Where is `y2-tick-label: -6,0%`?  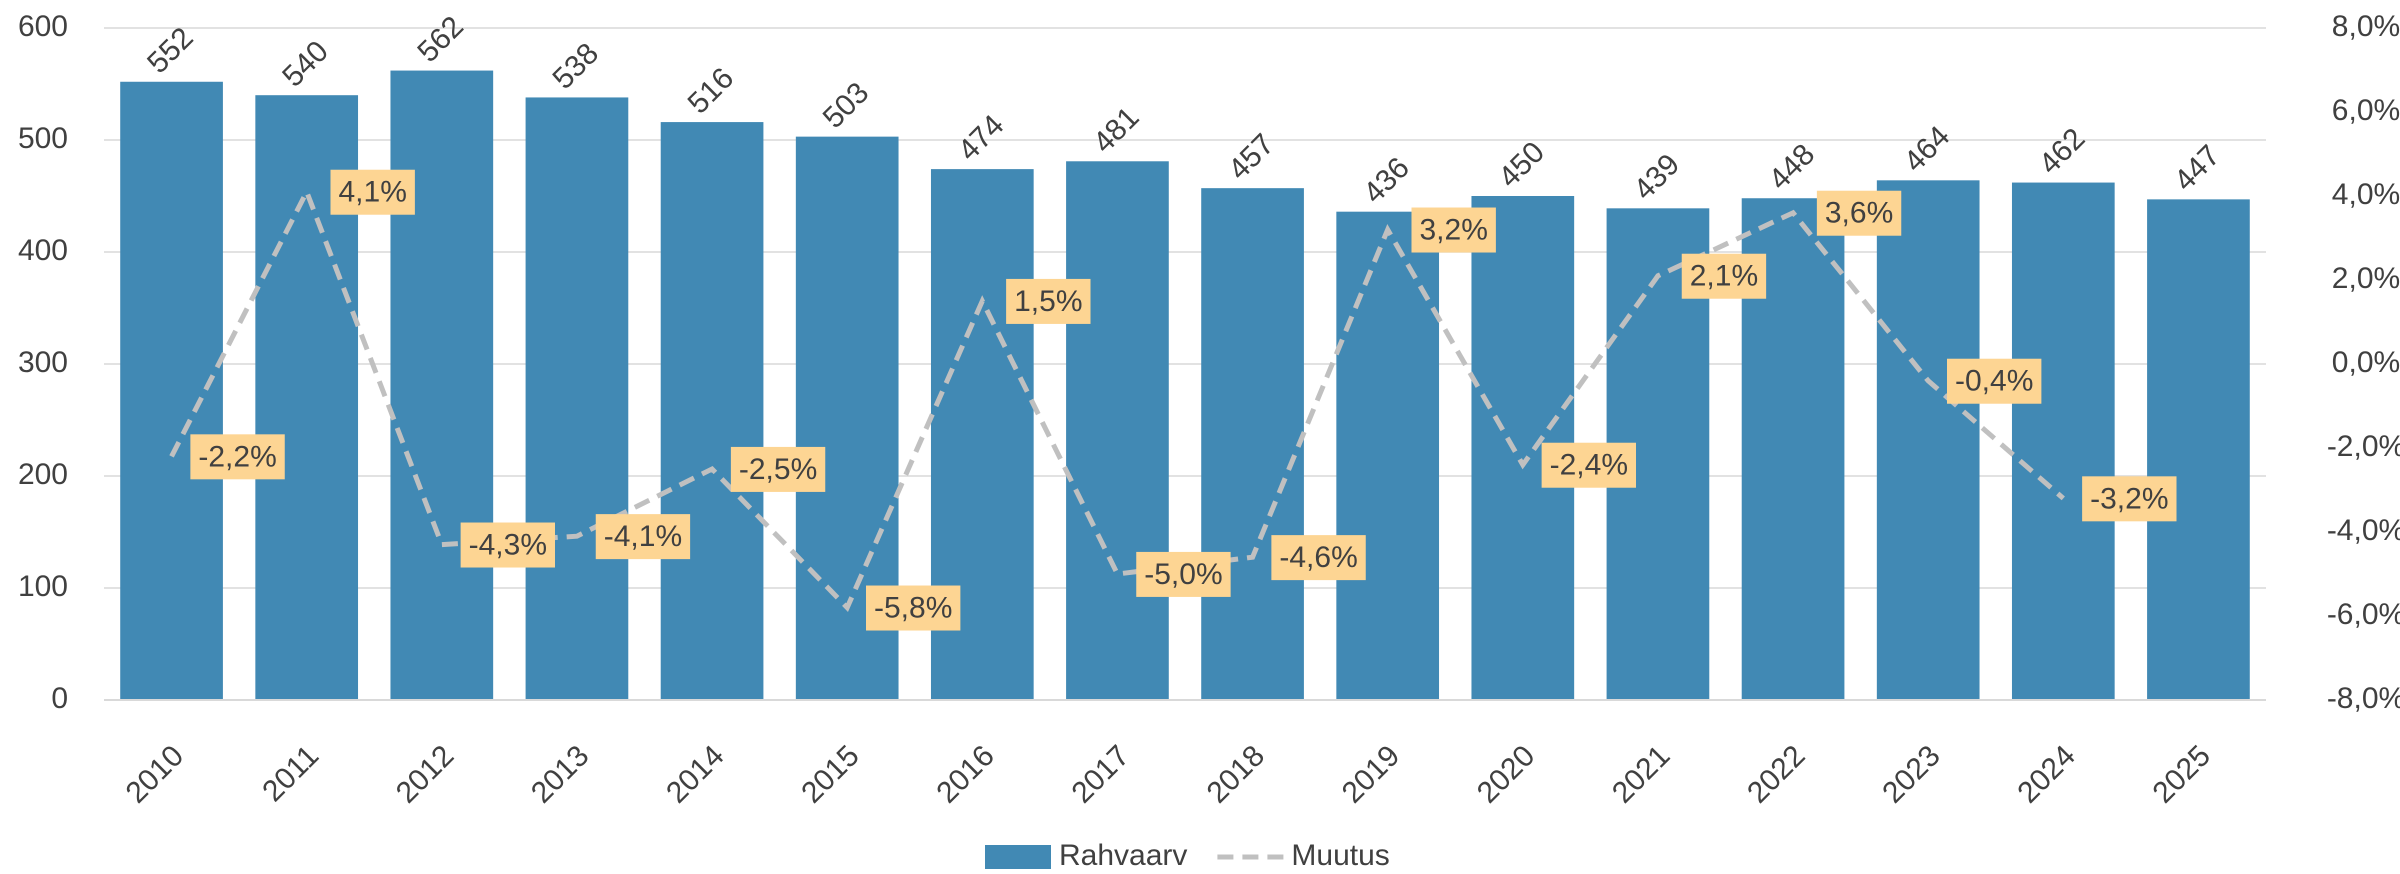 y2-tick-label: -6,0% is located at coordinates (2363, 614).